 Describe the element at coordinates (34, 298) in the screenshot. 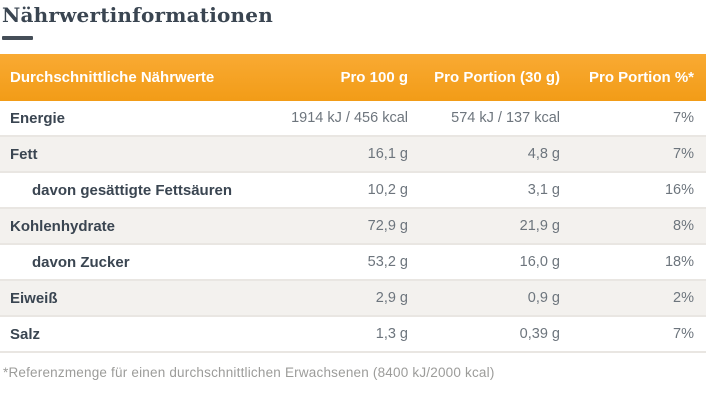

I see `row-label: Eiweiß` at that location.